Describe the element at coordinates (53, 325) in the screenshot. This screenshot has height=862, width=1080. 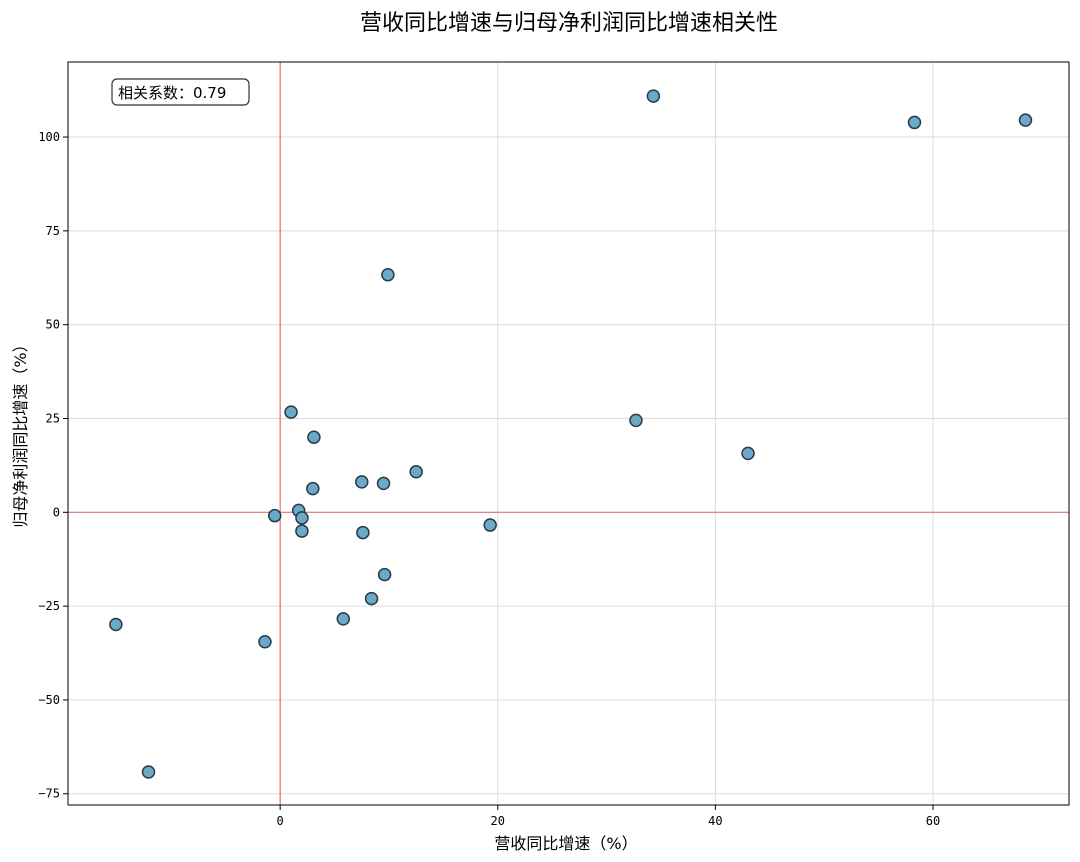
I see `y-tick-label: 50` at that location.